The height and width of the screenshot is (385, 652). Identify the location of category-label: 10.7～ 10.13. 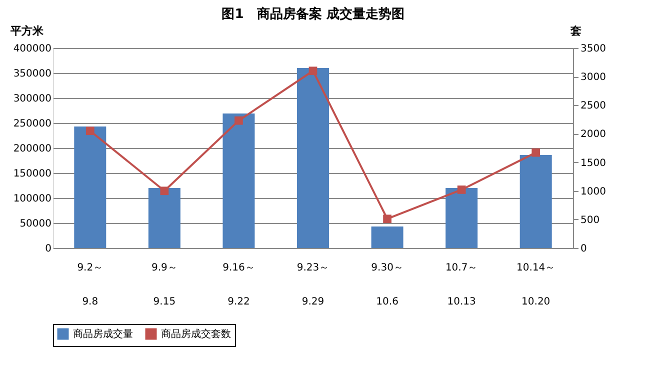
(461, 285).